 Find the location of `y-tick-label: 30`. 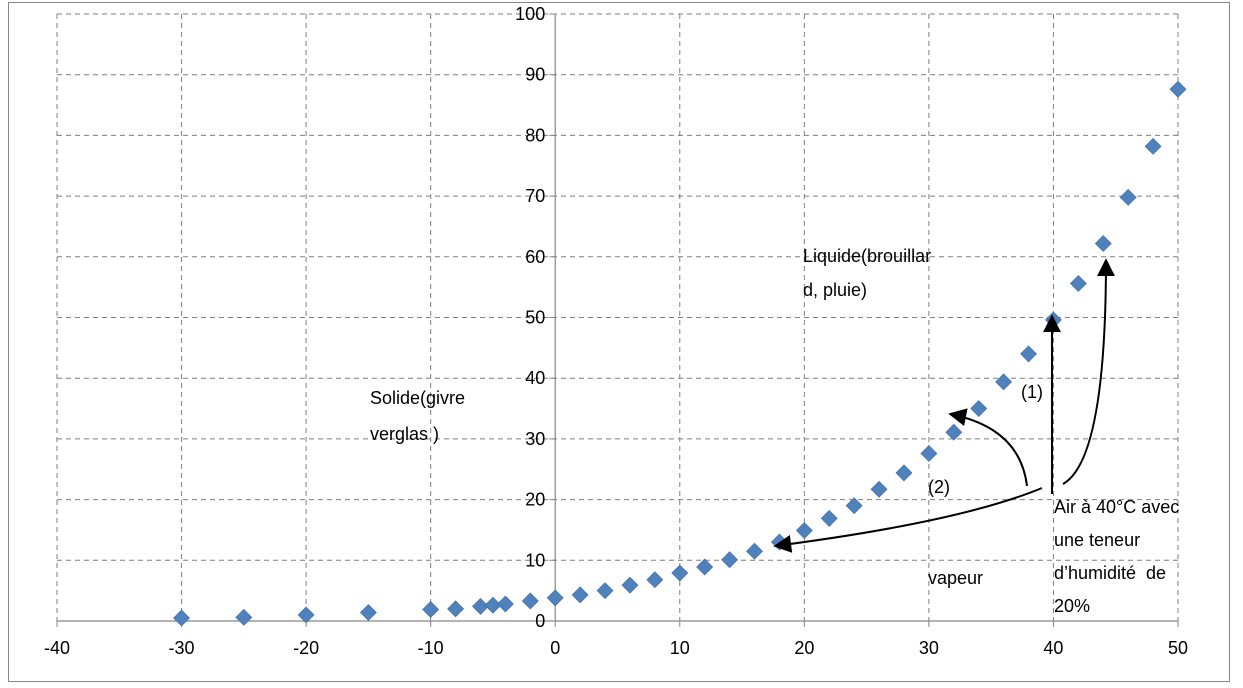

y-tick-label: 30 is located at coordinates (535, 439).